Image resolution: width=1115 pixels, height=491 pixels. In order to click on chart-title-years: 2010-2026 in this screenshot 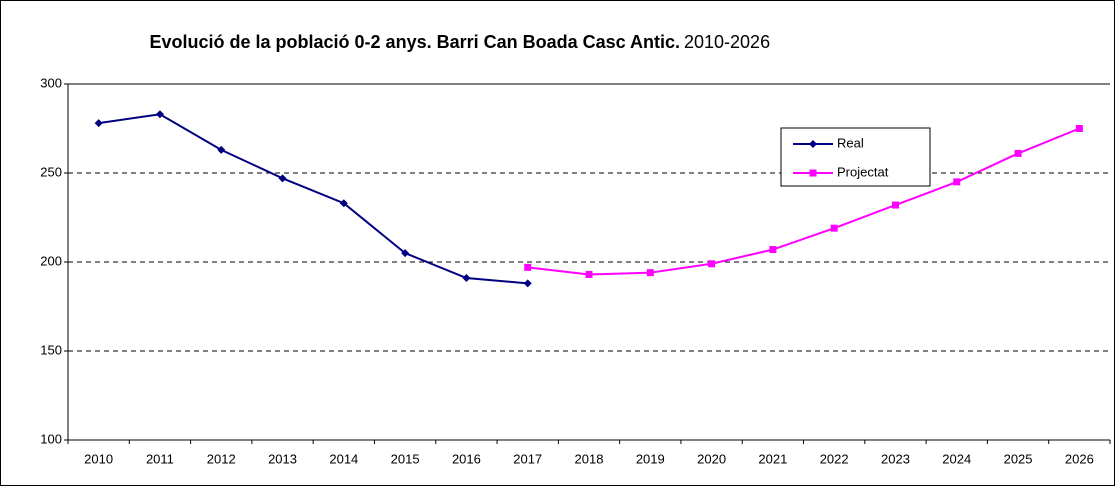, I will do `click(727, 42)`.